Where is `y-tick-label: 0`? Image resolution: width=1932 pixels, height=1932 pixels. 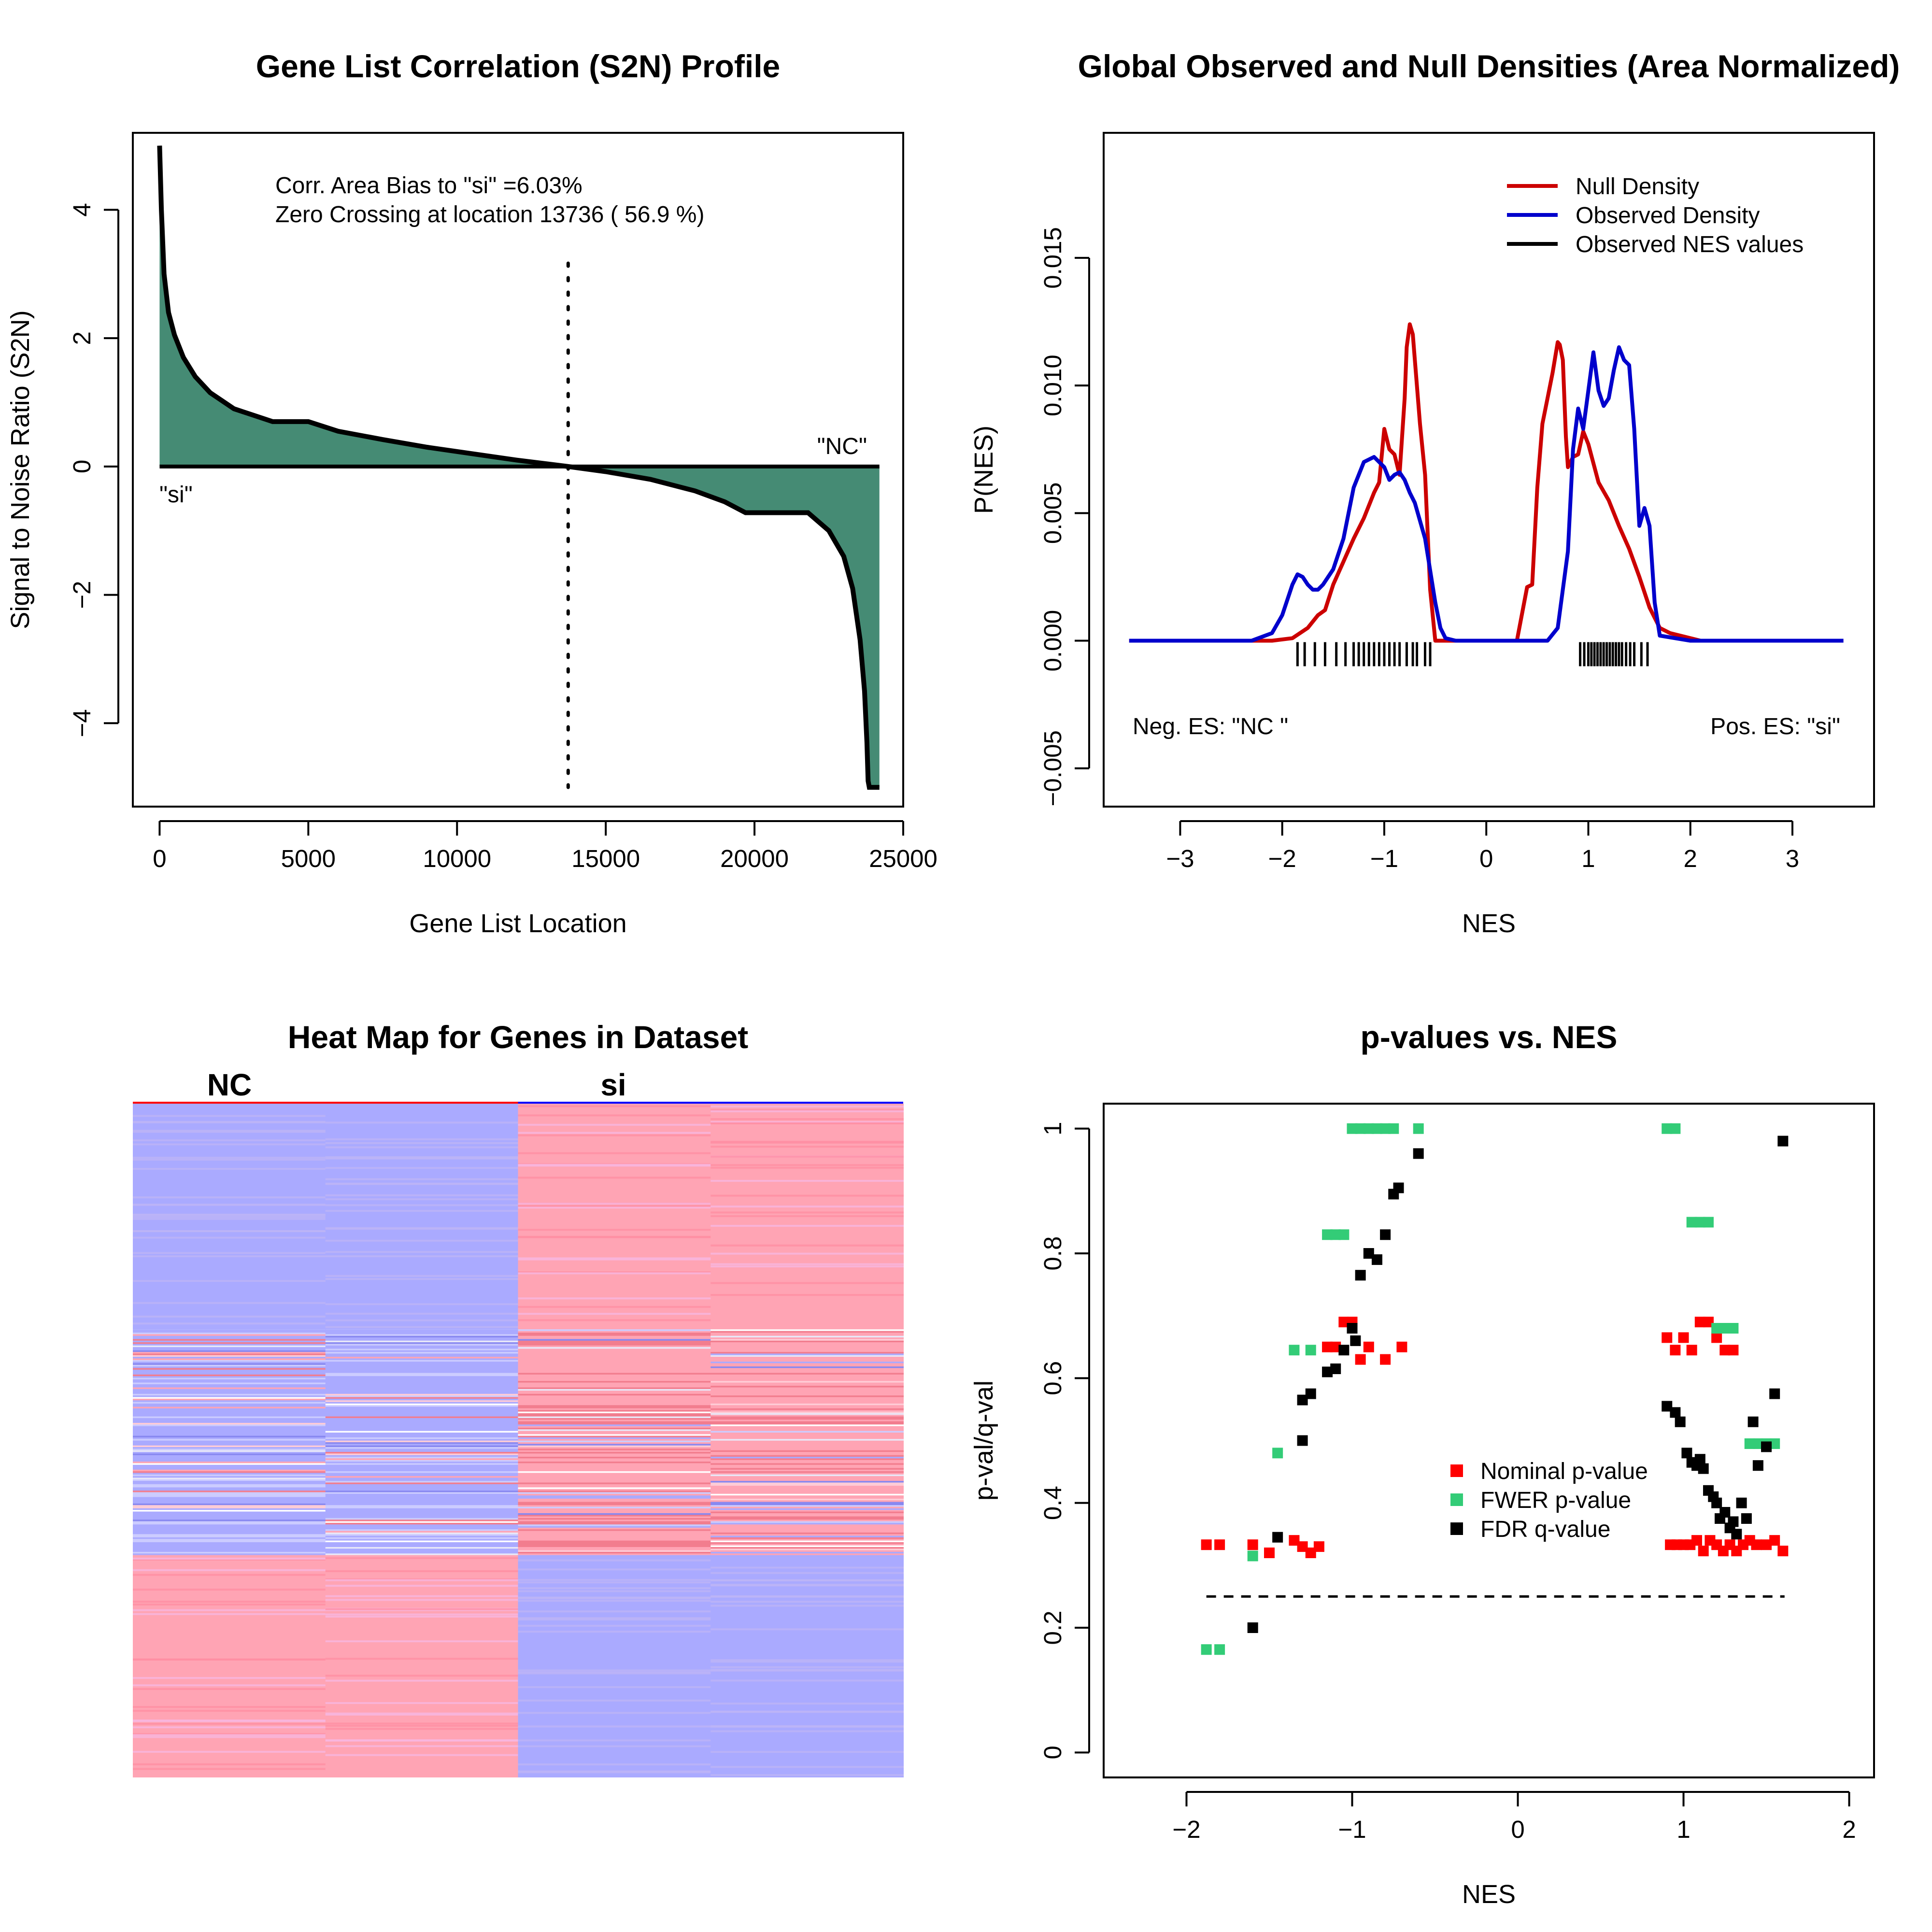
y-tick-label: 0 is located at coordinates (1052, 1752).